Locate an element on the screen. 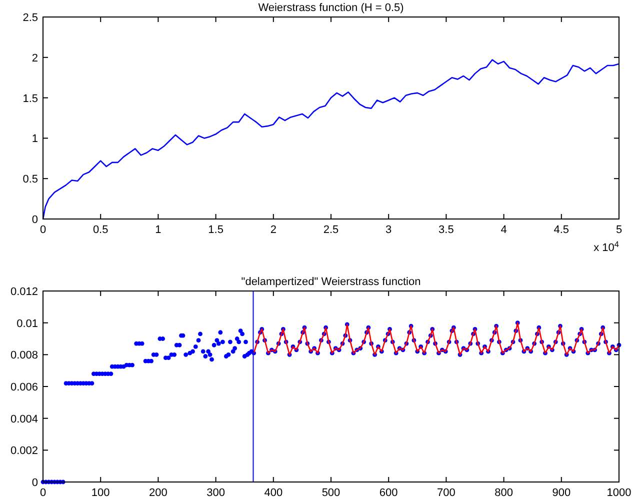  y-tick-label: 0.002 is located at coordinates (24, 451).